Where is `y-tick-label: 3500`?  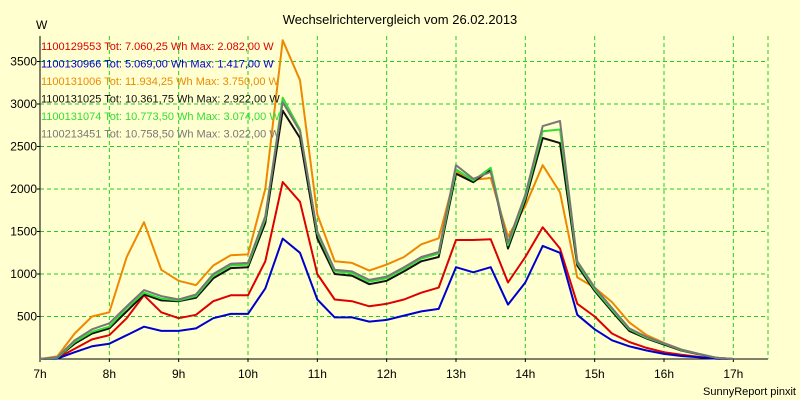 y-tick-label: 3500 is located at coordinates (23, 62).